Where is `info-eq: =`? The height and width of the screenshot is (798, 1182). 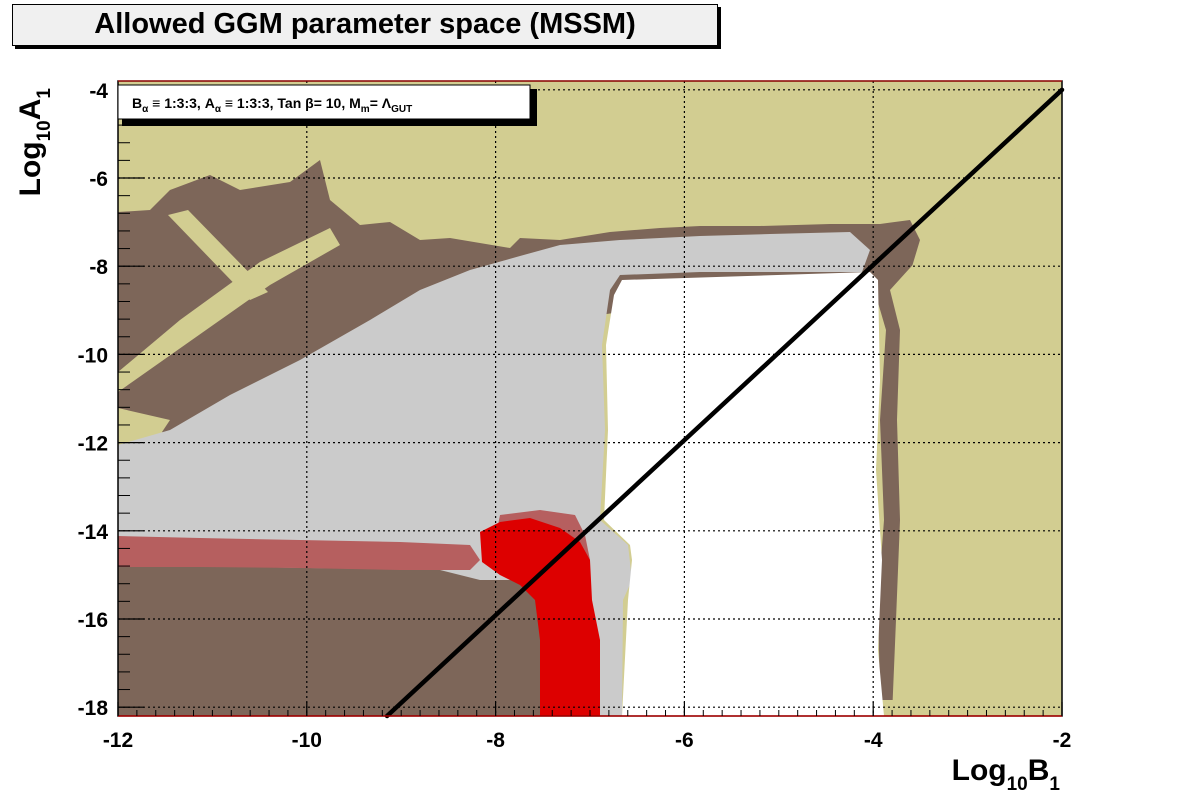 info-eq: = is located at coordinates (376, 103).